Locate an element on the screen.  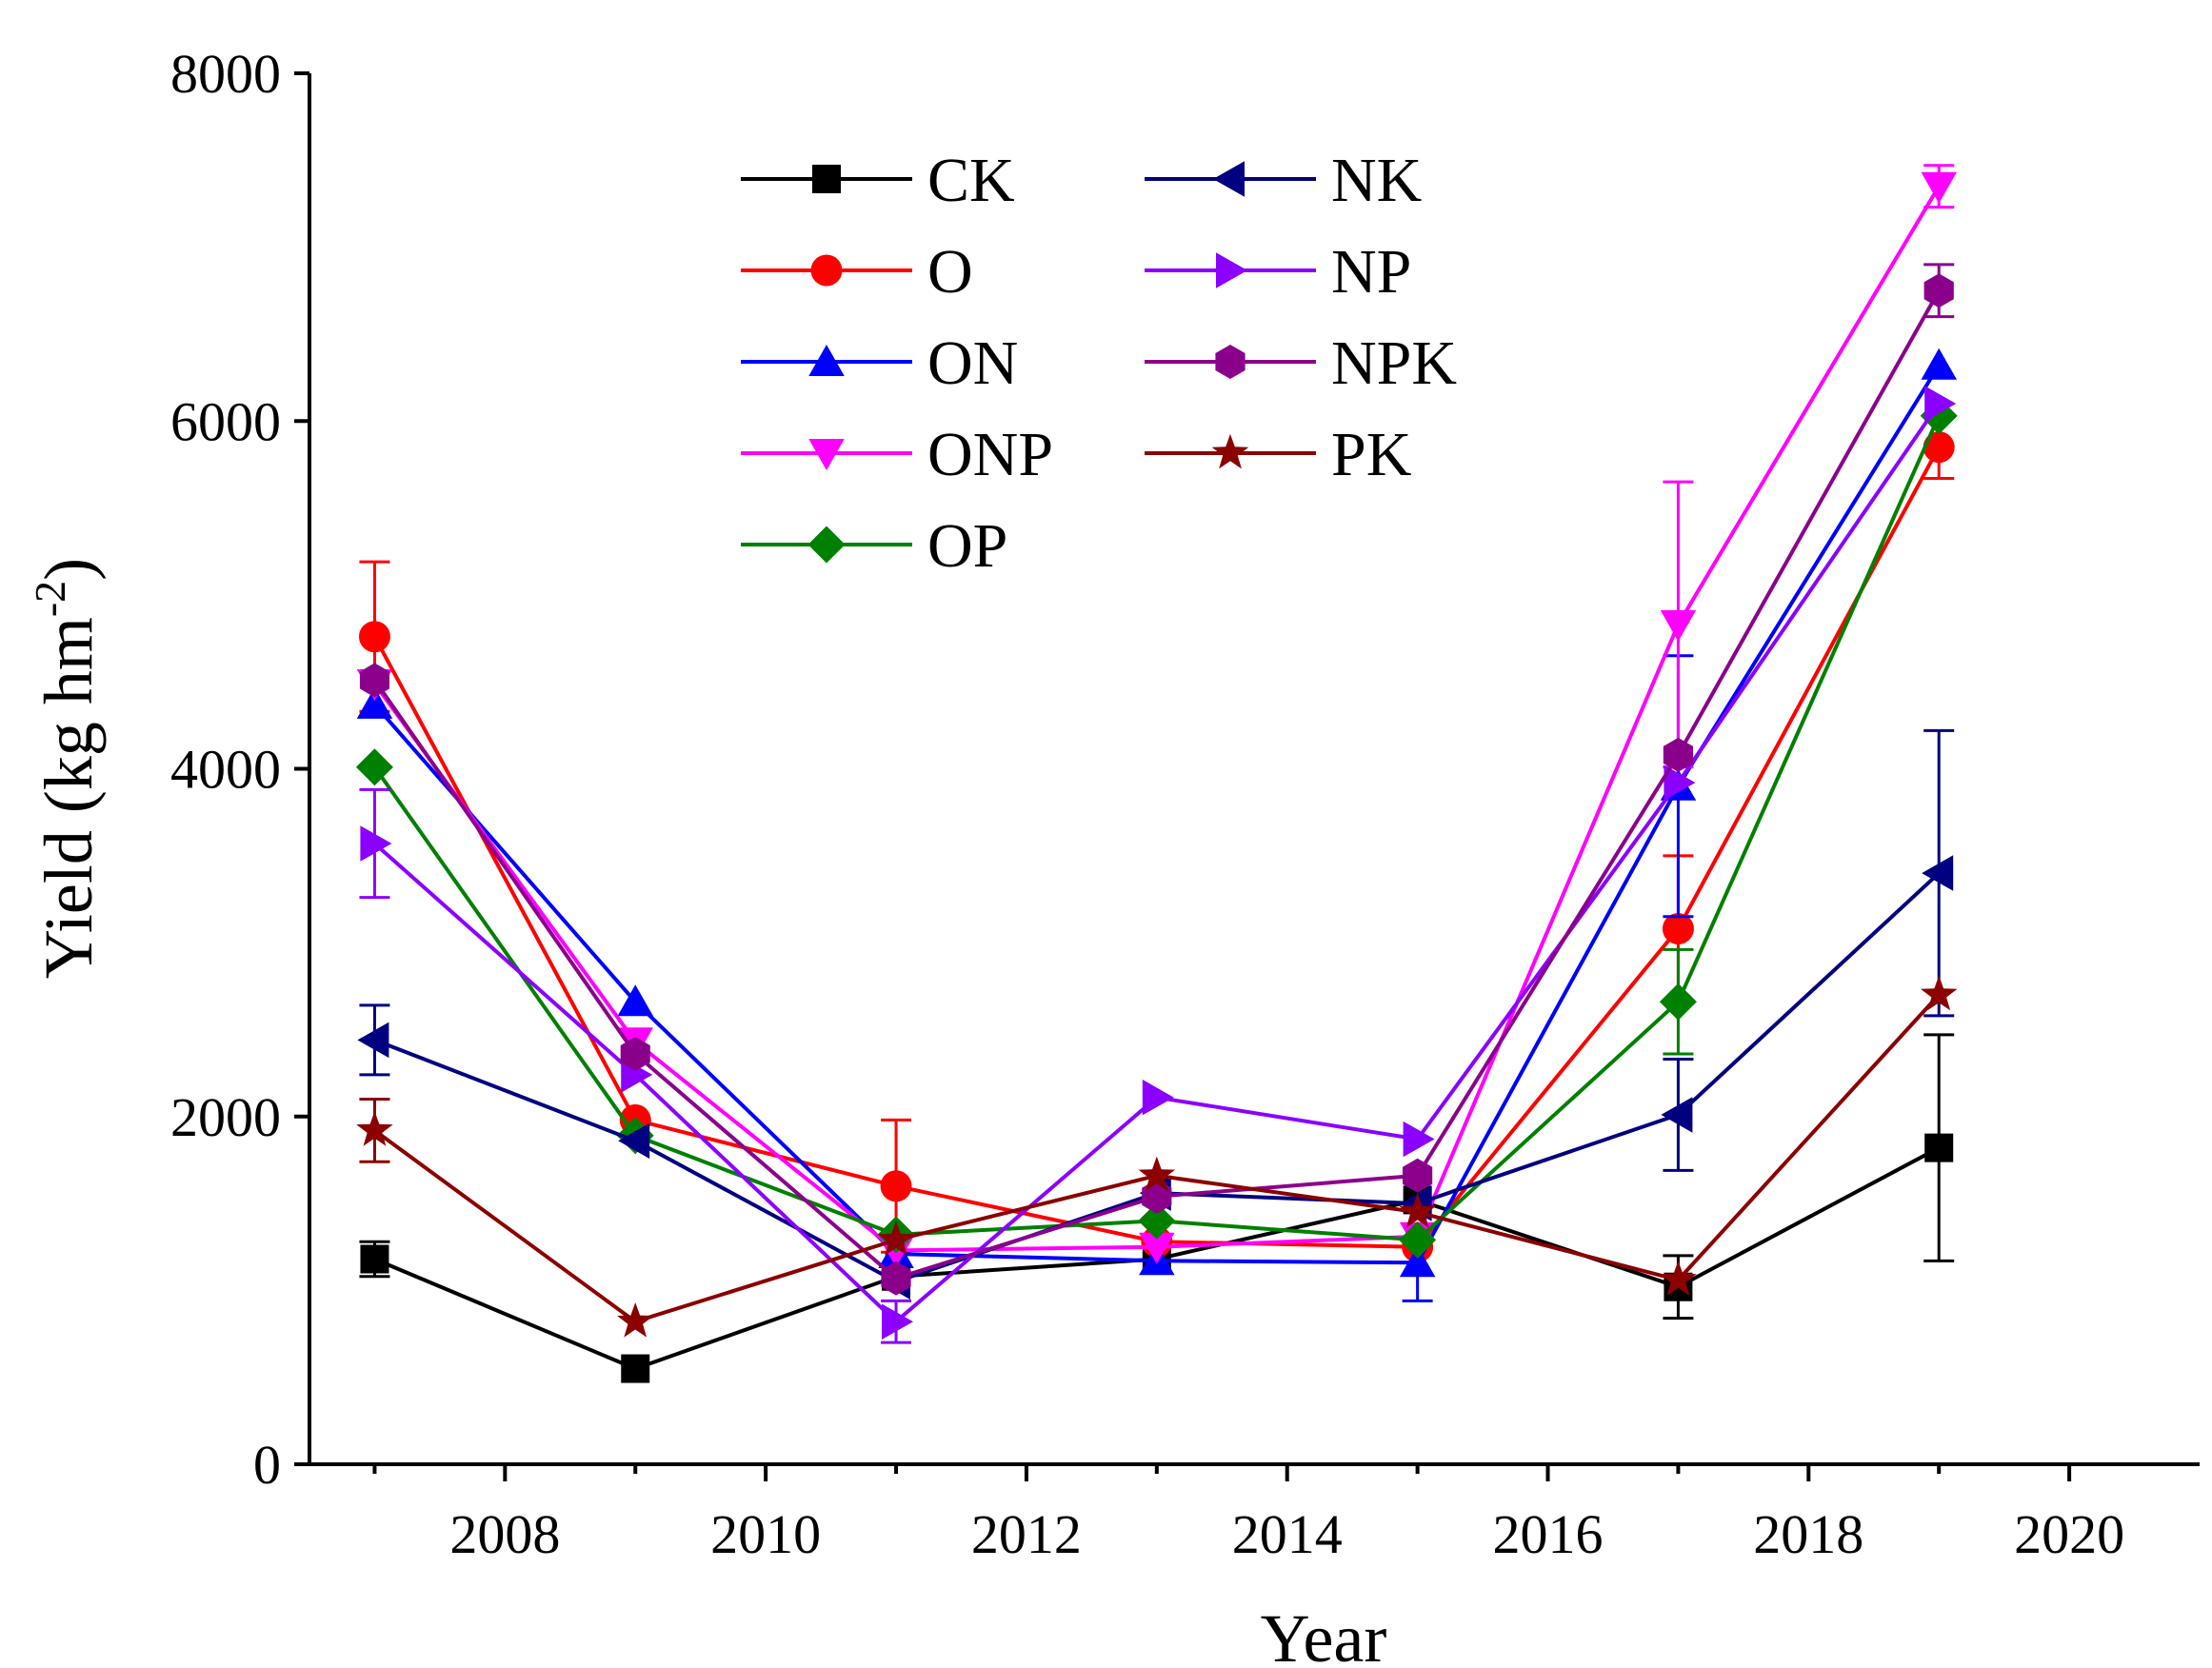
y-tick-label: 8000 is located at coordinates (225, 74).